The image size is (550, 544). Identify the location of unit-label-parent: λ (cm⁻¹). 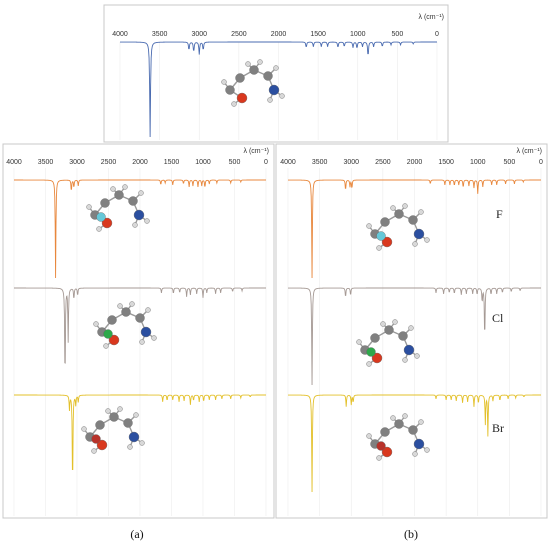
(431, 17).